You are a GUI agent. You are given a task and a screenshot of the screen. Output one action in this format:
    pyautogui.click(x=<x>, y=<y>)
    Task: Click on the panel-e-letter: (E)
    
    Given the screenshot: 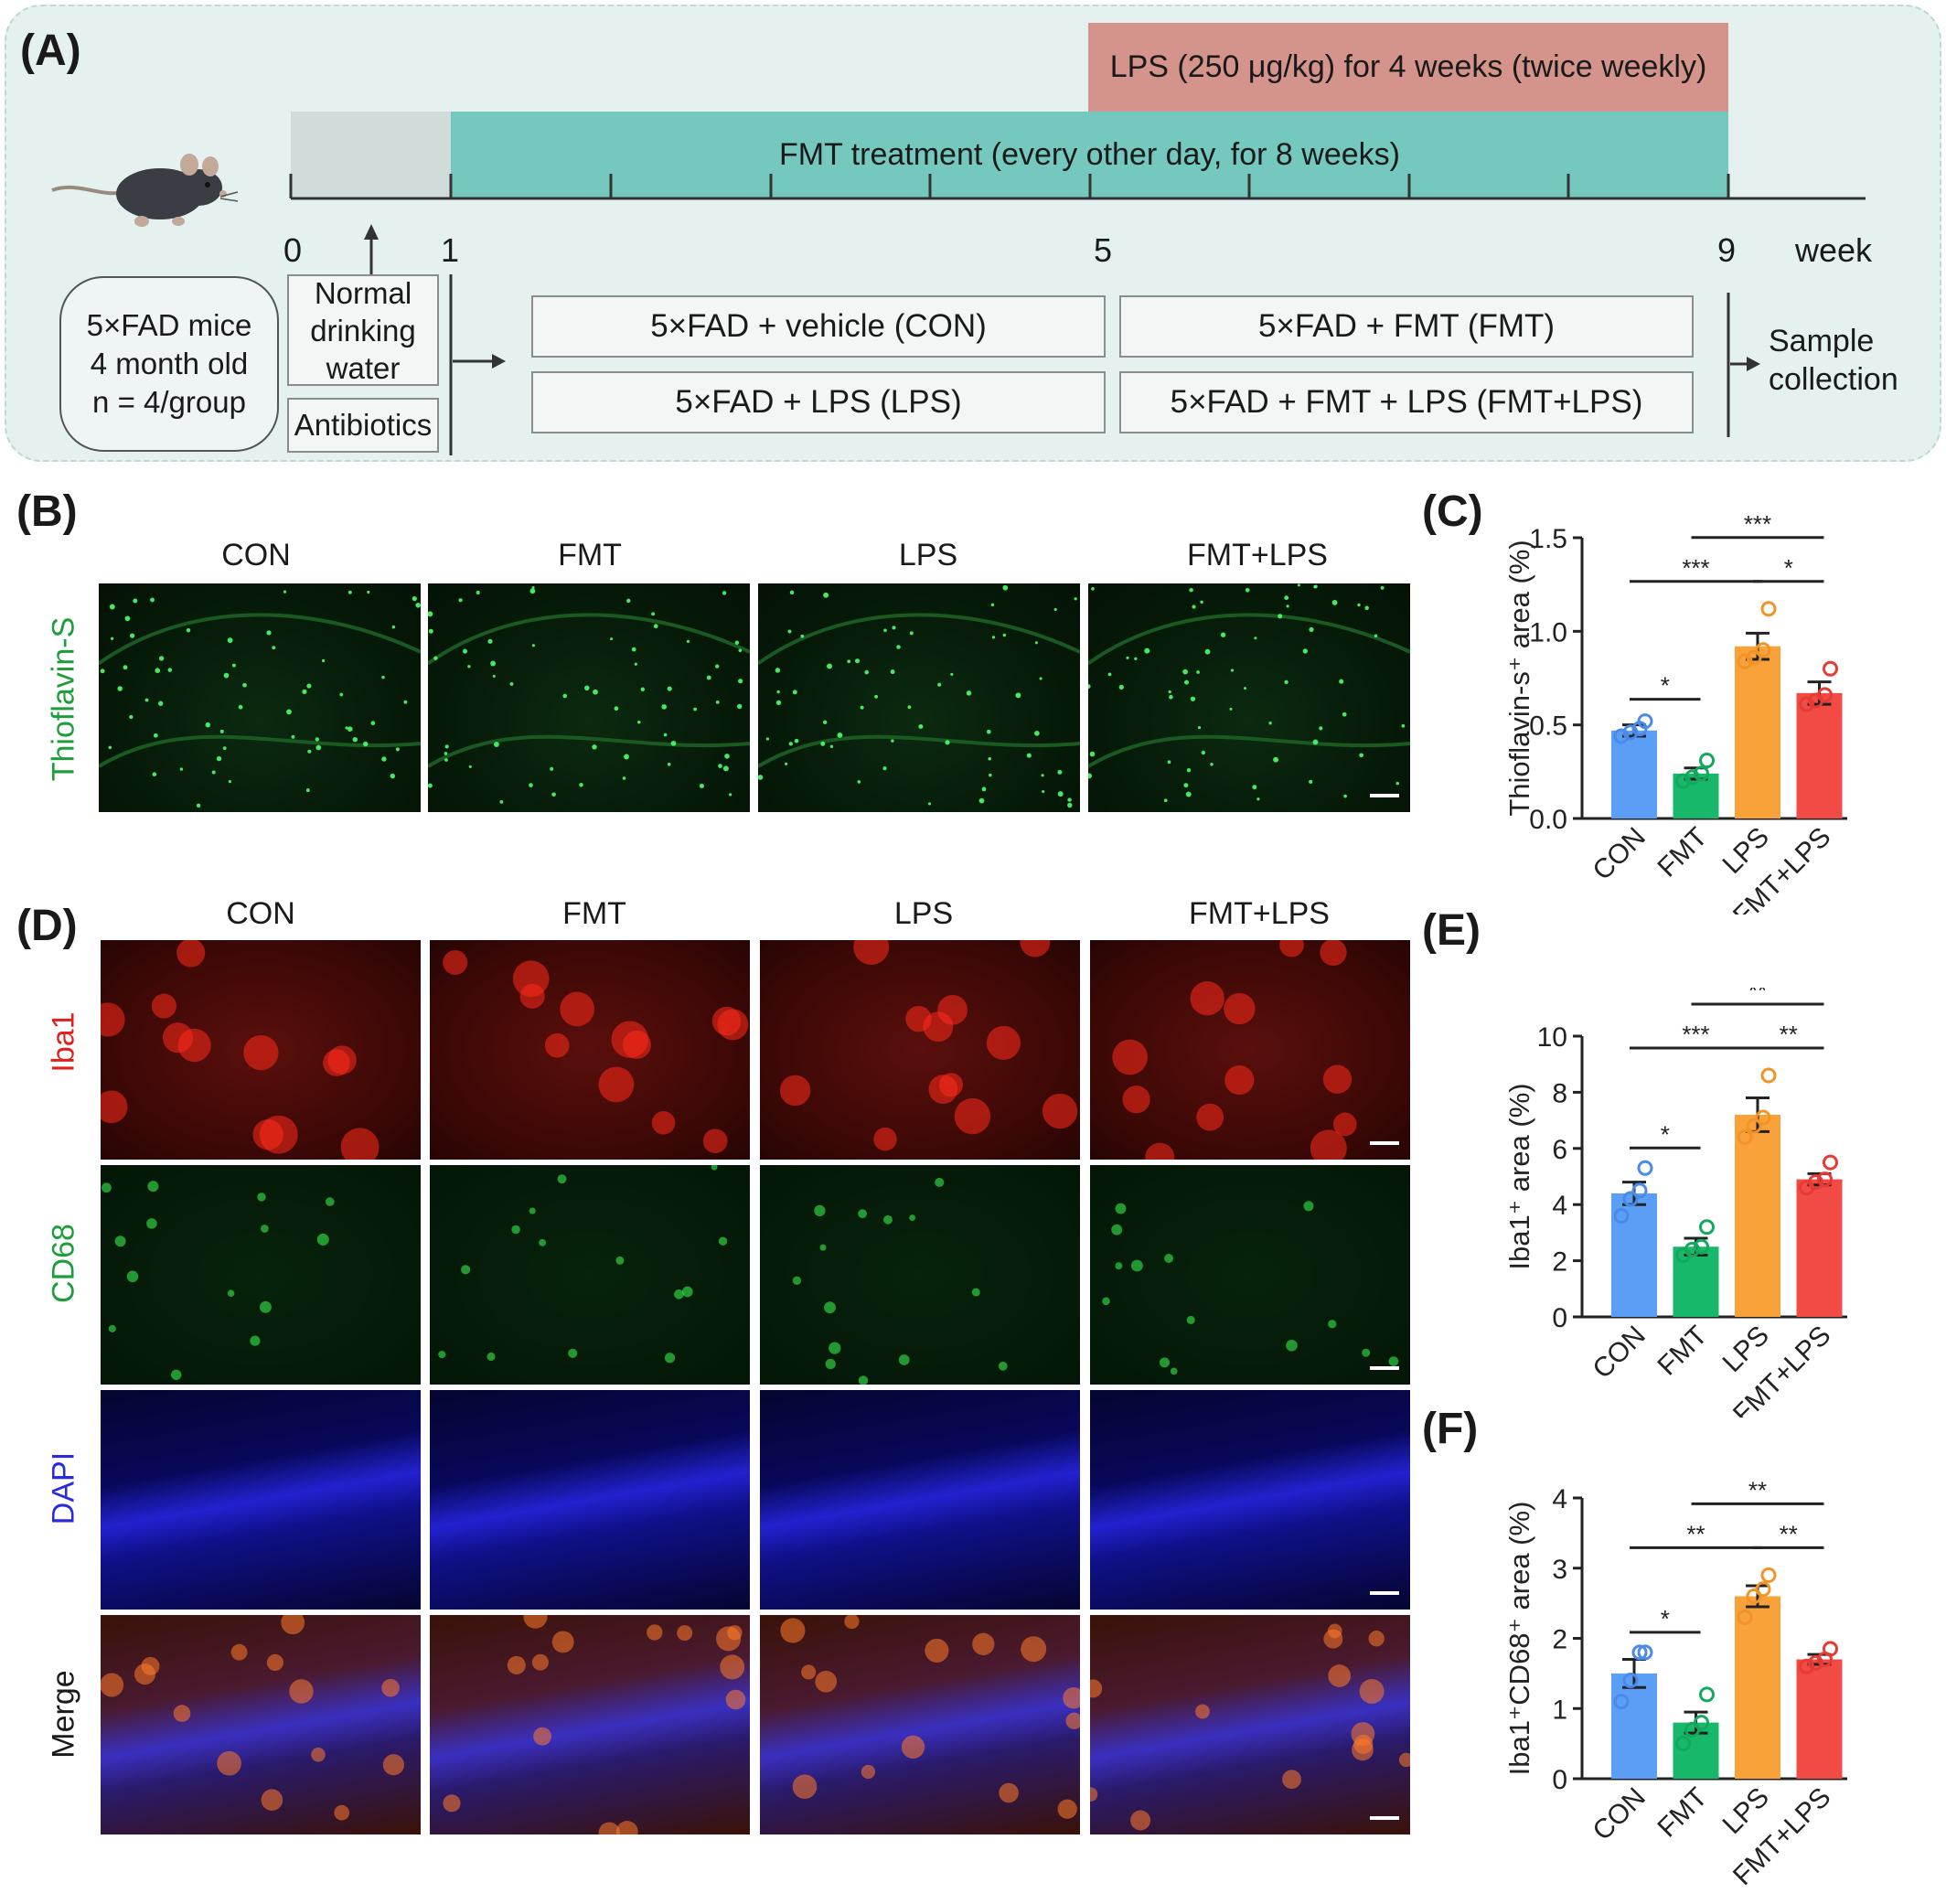 What is the action you would take?
    pyautogui.click(x=1452, y=930)
    